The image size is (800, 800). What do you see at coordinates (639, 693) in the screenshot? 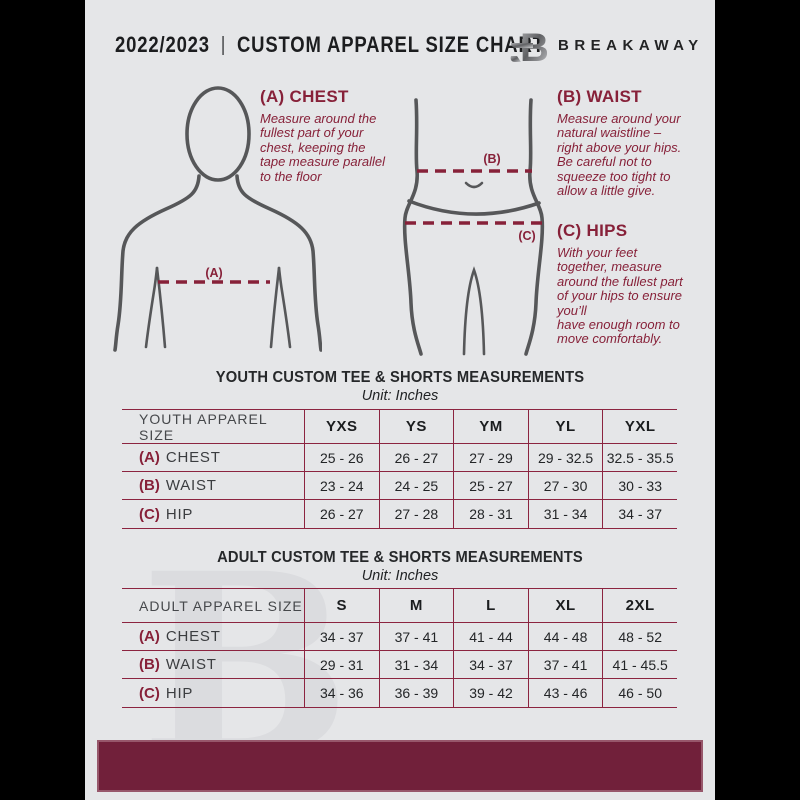
I see `table-cell: 46 - 50` at bounding box center [639, 693].